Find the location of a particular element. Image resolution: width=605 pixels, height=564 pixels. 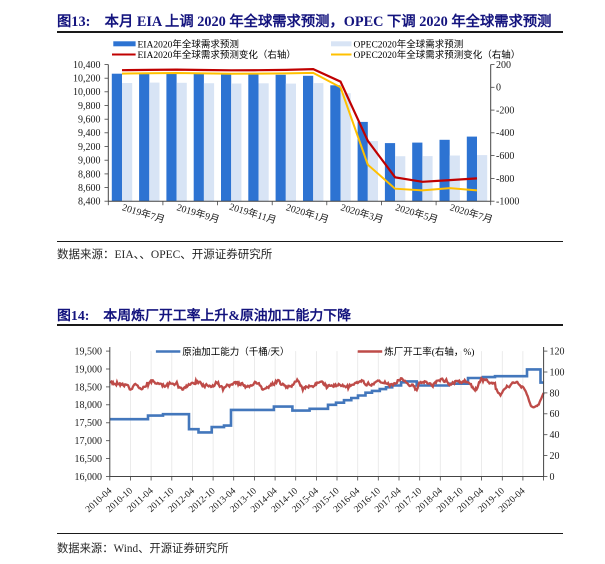

svg-text: 9,000 is located at coordinates (89, 161).